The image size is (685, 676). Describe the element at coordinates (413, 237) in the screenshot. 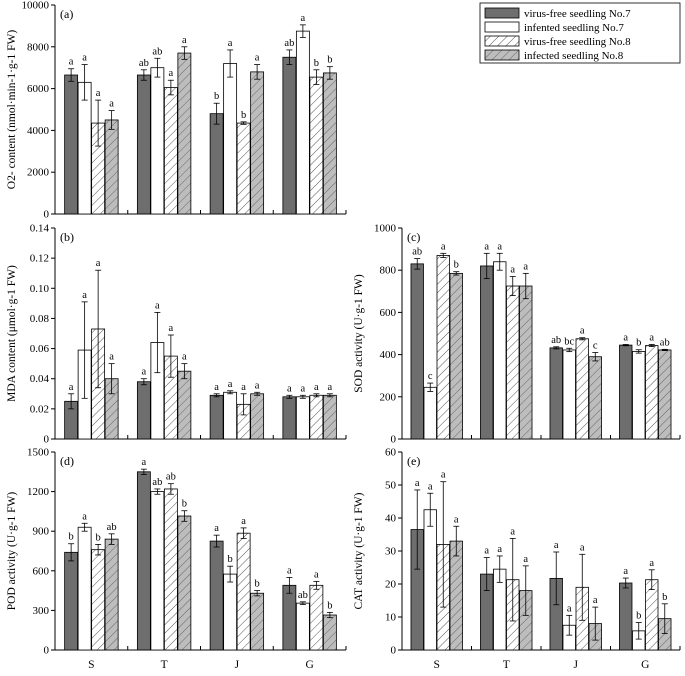

I see `panel-label: (c)` at that location.